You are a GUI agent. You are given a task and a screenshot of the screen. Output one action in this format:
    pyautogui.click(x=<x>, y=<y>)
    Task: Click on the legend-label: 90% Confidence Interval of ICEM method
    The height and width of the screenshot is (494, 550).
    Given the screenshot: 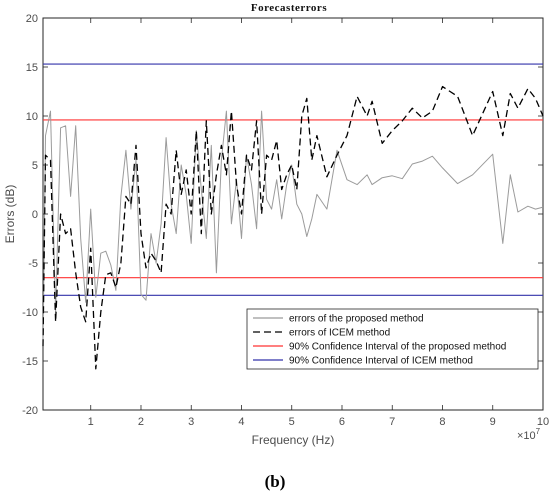 What is the action you would take?
    pyautogui.click(x=381, y=361)
    